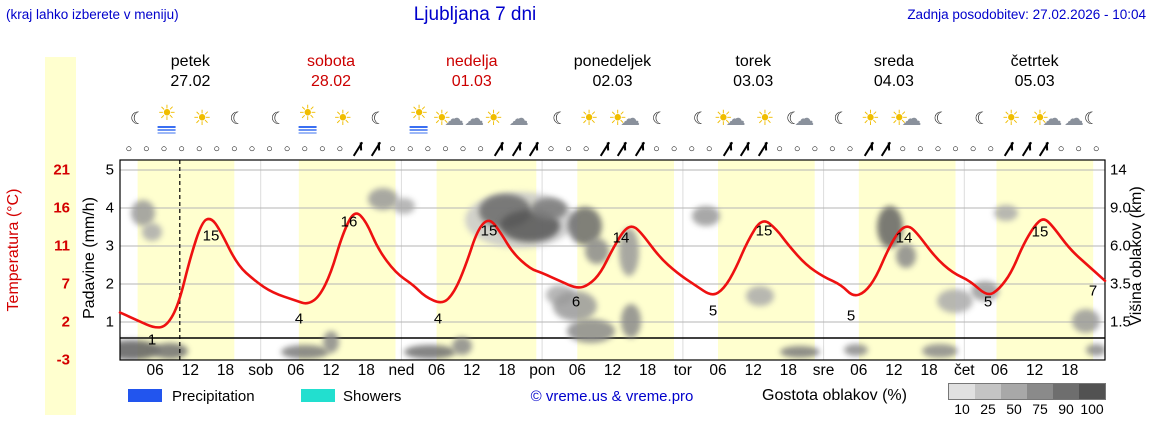 The image size is (1152, 443). I want to click on temperature-value-label: 14, so click(904, 238).